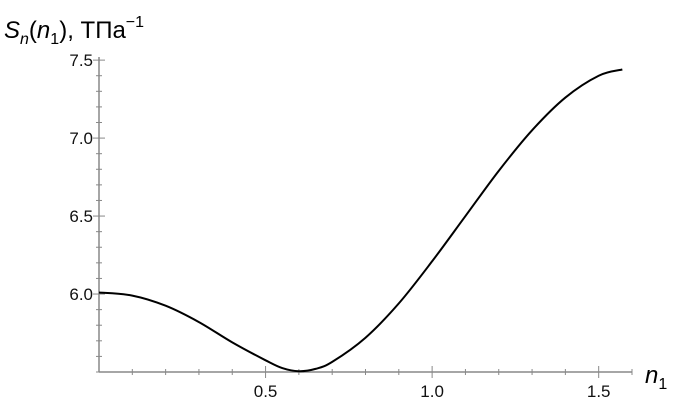  What do you see at coordinates (432, 391) in the screenshot?
I see `x-tick-label: 1.0` at bounding box center [432, 391].